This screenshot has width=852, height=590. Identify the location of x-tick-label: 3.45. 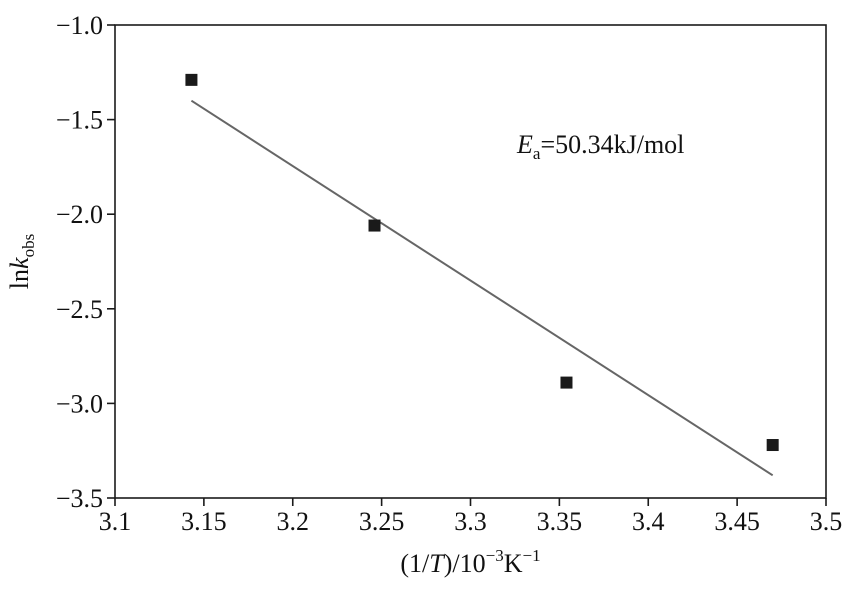
(737, 521).